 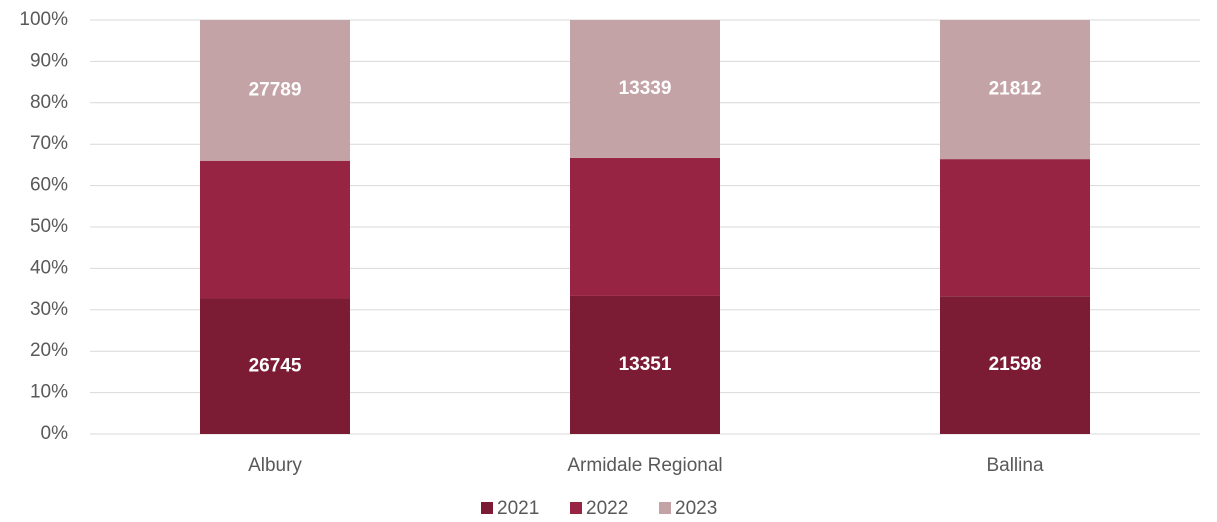 What do you see at coordinates (49, 309) in the screenshot?
I see `y-tick-label: 30%` at bounding box center [49, 309].